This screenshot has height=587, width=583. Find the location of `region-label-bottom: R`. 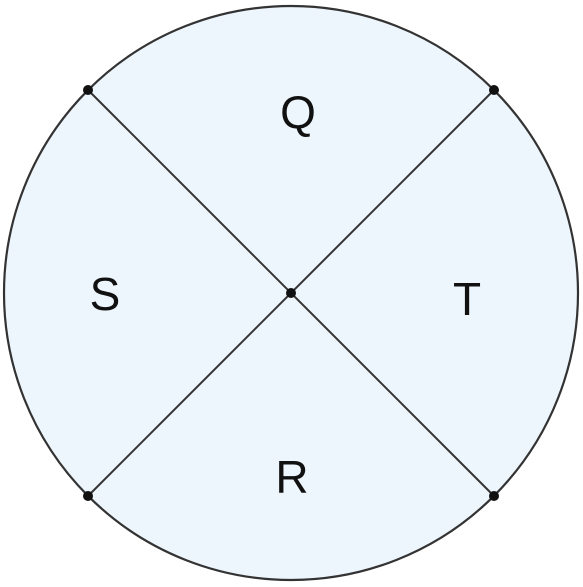

region-label-bottom: R is located at coordinates (291, 477).